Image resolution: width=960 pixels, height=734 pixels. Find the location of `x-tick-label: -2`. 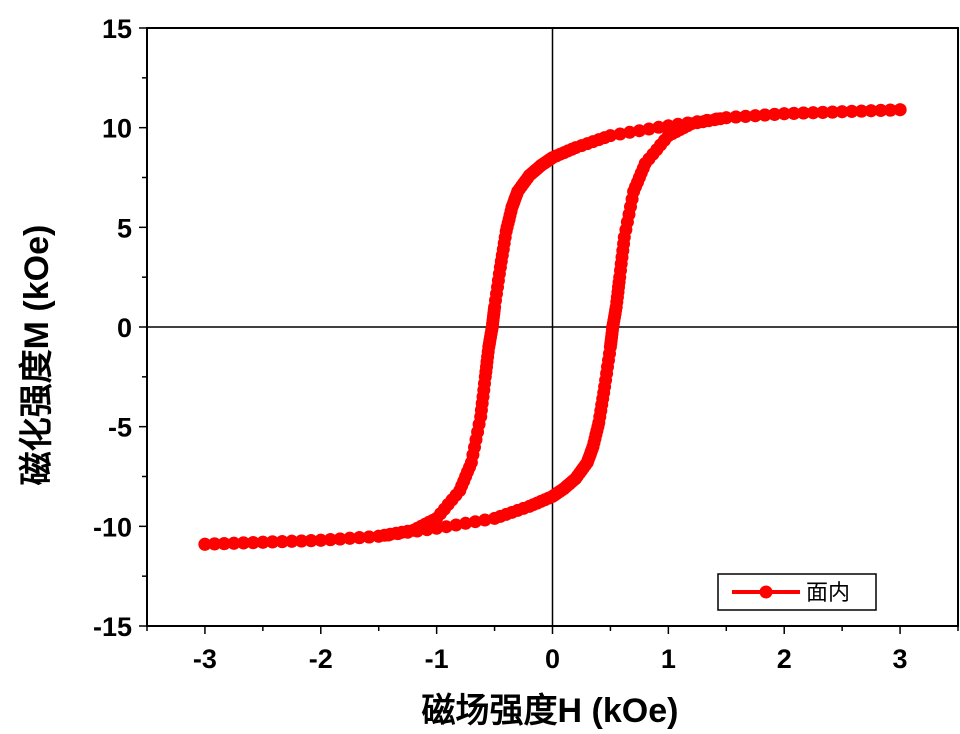

x-tick-label: -2 is located at coordinates (321, 659).